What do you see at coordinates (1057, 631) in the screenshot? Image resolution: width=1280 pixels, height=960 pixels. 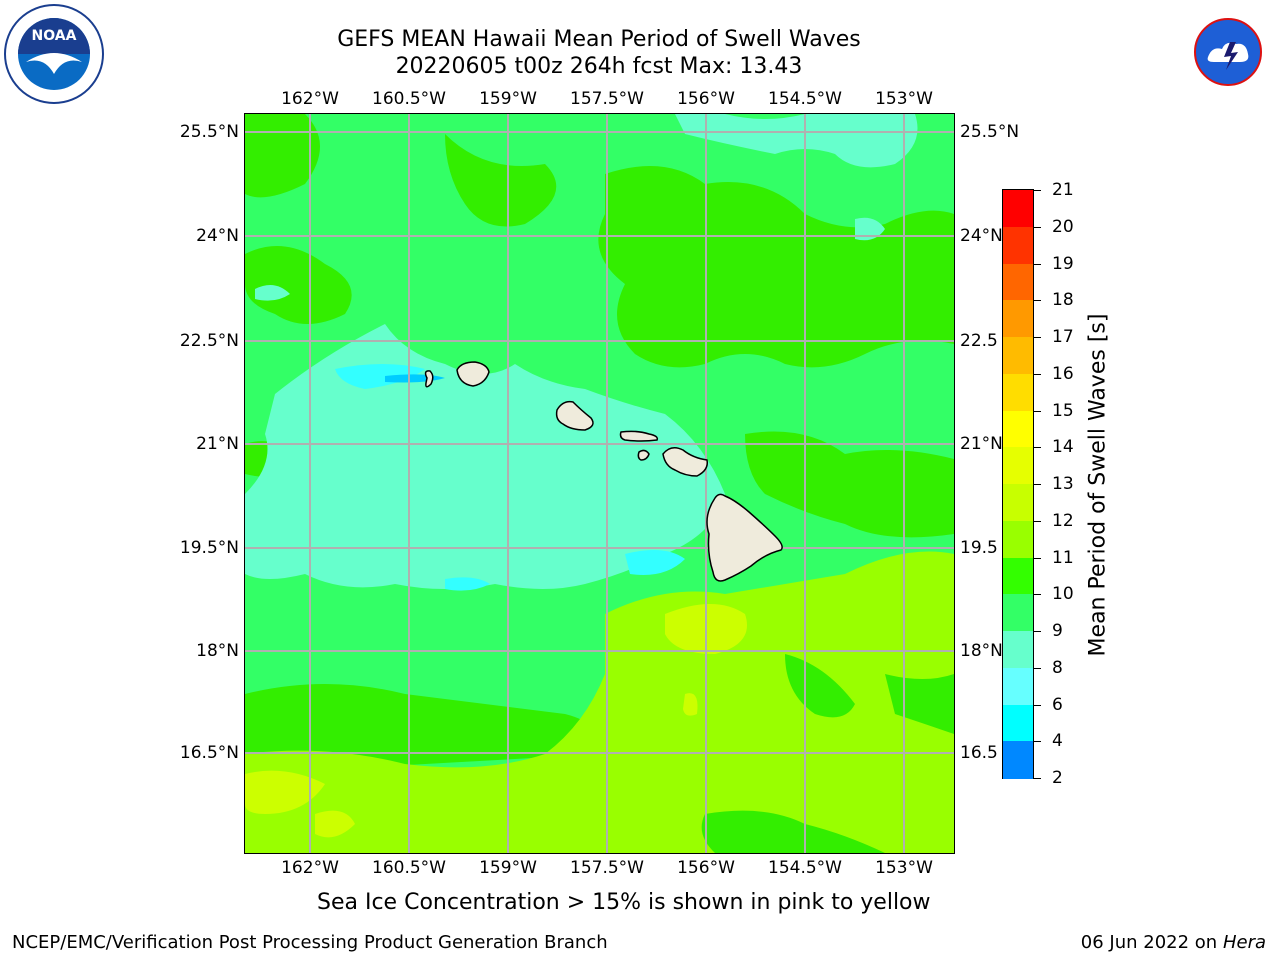 I see `colorbar-tick-label: 9` at bounding box center [1057, 631].